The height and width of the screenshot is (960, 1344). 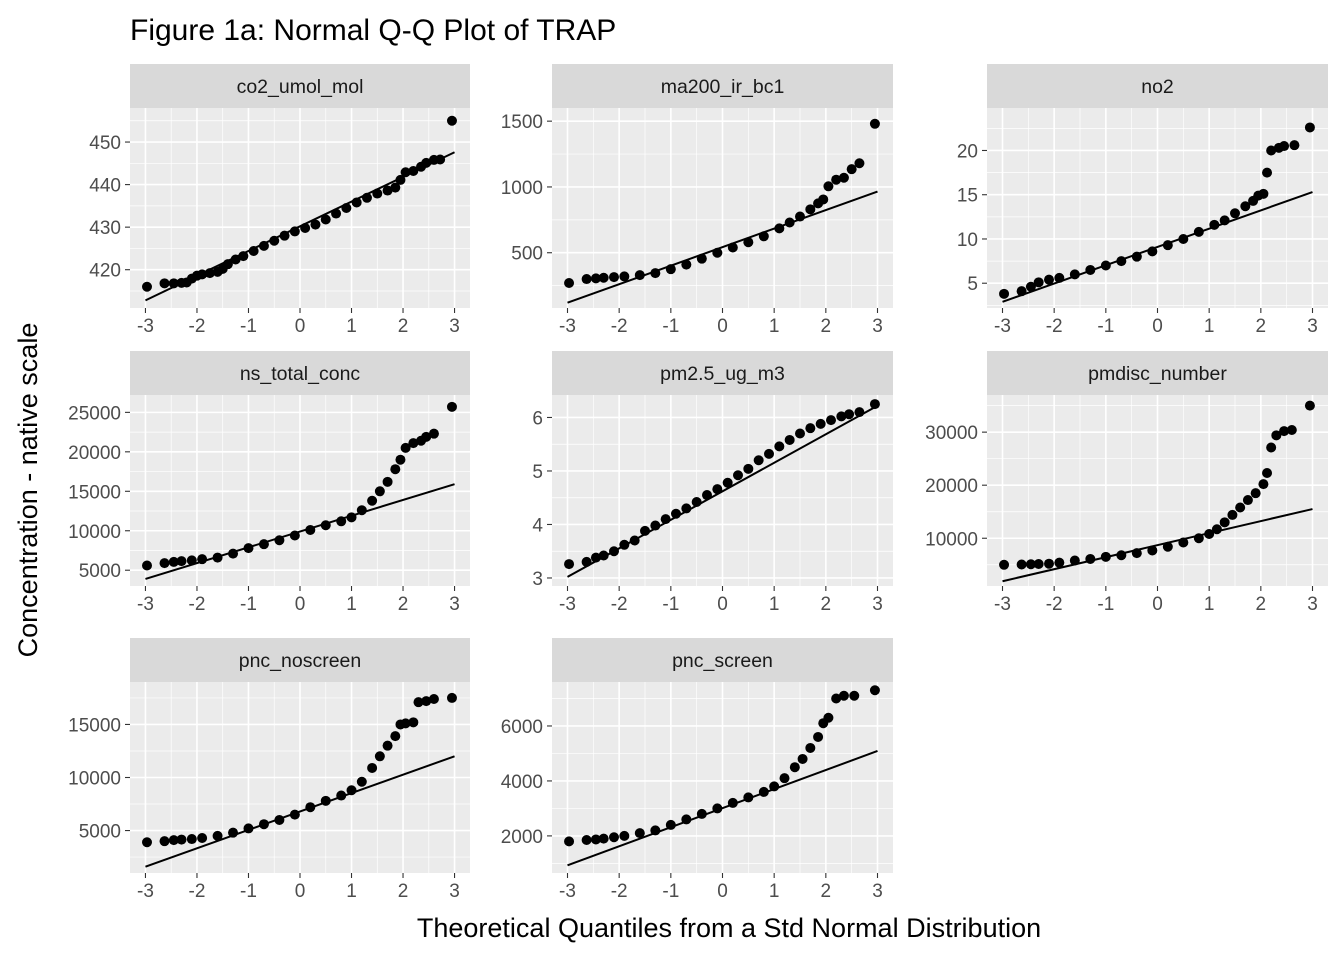 I want to click on facet-panel: pnc_noscreen -3 -2 -1 0 1 2 3 5000 10000 15000, so click(x=269, y=770).